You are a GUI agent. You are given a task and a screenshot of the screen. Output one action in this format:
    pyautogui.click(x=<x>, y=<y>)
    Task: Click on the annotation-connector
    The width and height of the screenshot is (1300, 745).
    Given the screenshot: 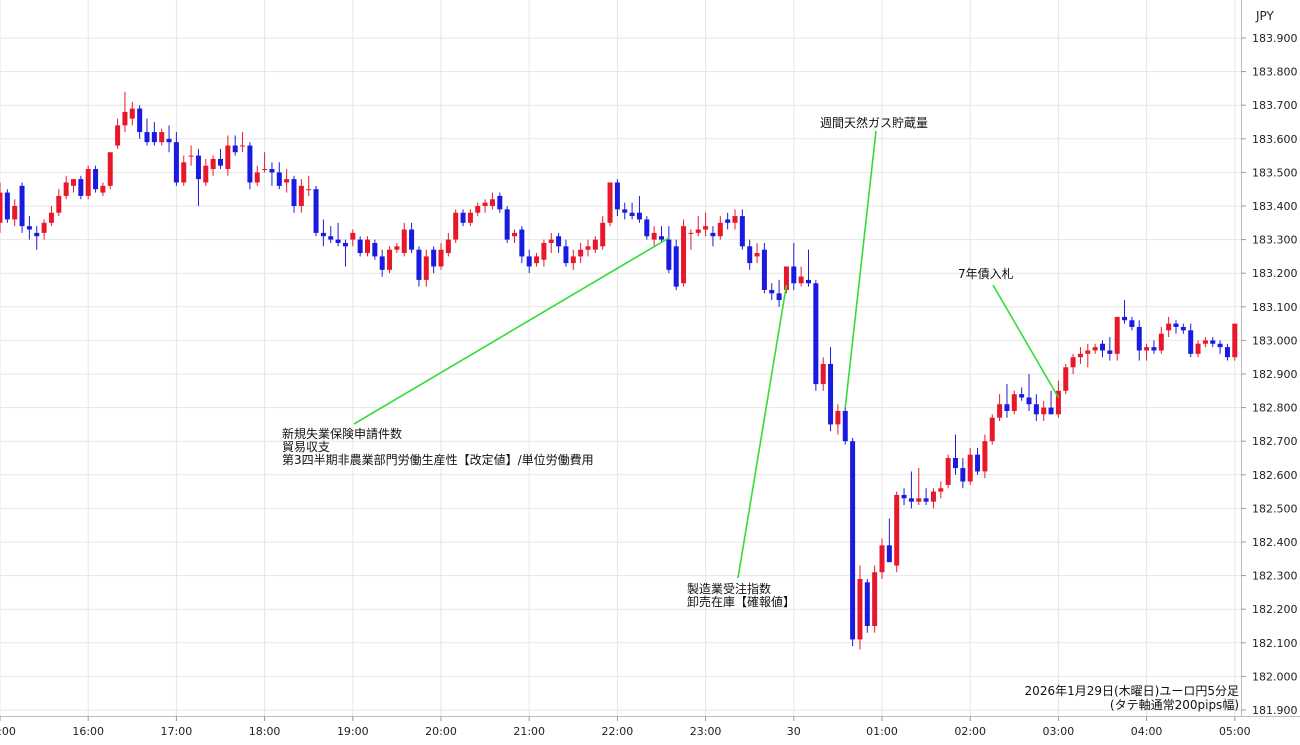 What is the action you would take?
    pyautogui.click(x=1026, y=341)
    